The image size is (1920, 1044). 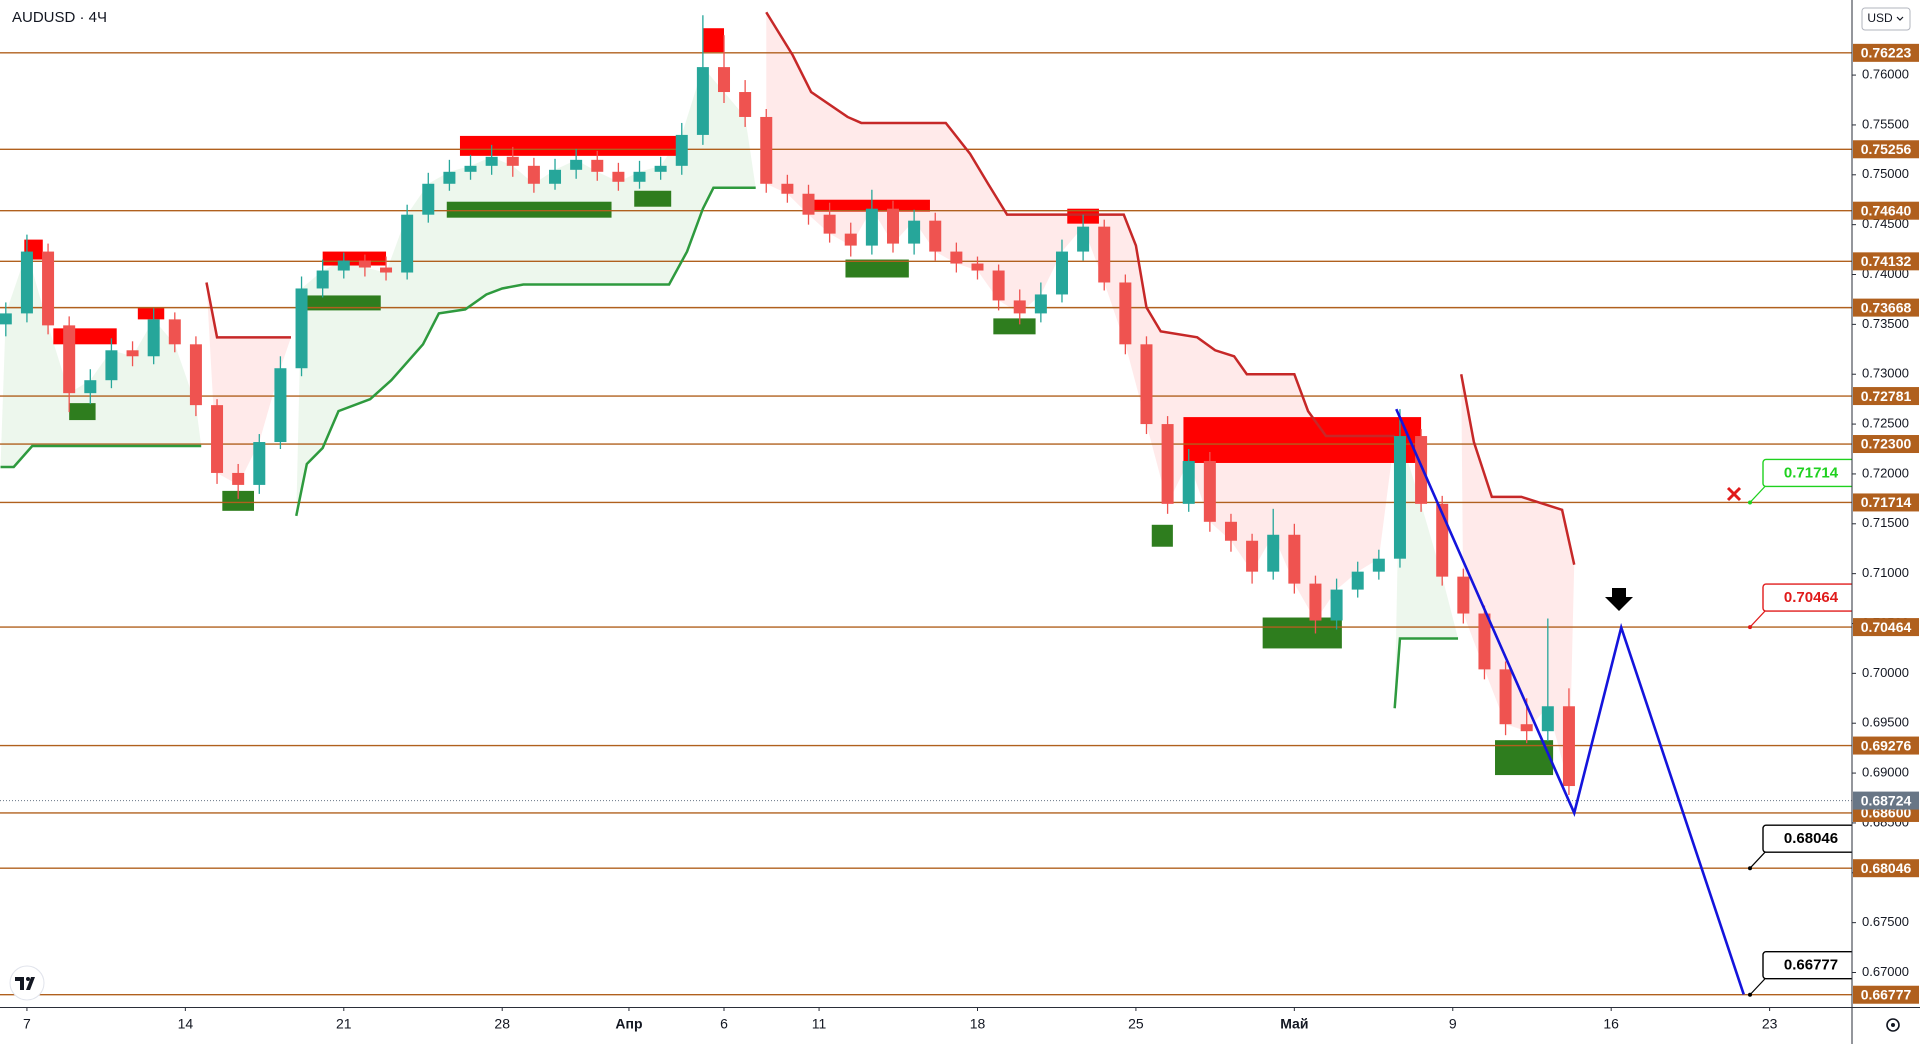 I want to click on projection-line, so click(x=1570, y=701).